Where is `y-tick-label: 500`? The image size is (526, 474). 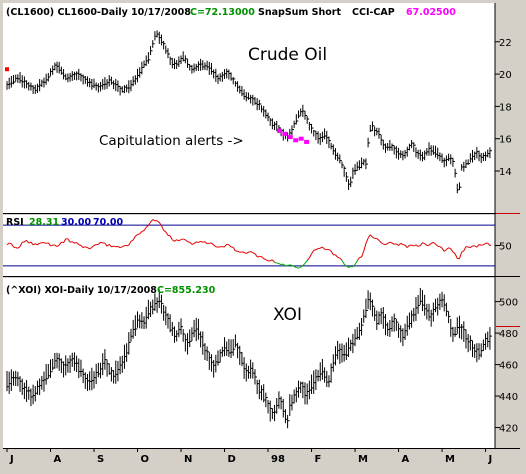 y-tick-label: 500 is located at coordinates (508, 303).